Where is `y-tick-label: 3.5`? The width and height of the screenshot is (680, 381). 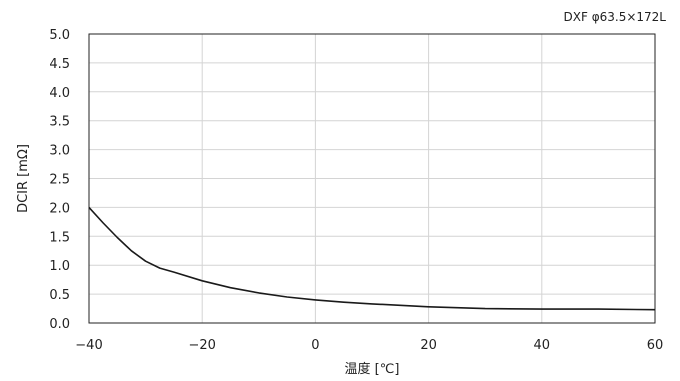 y-tick-label: 3.5 is located at coordinates (59, 122).